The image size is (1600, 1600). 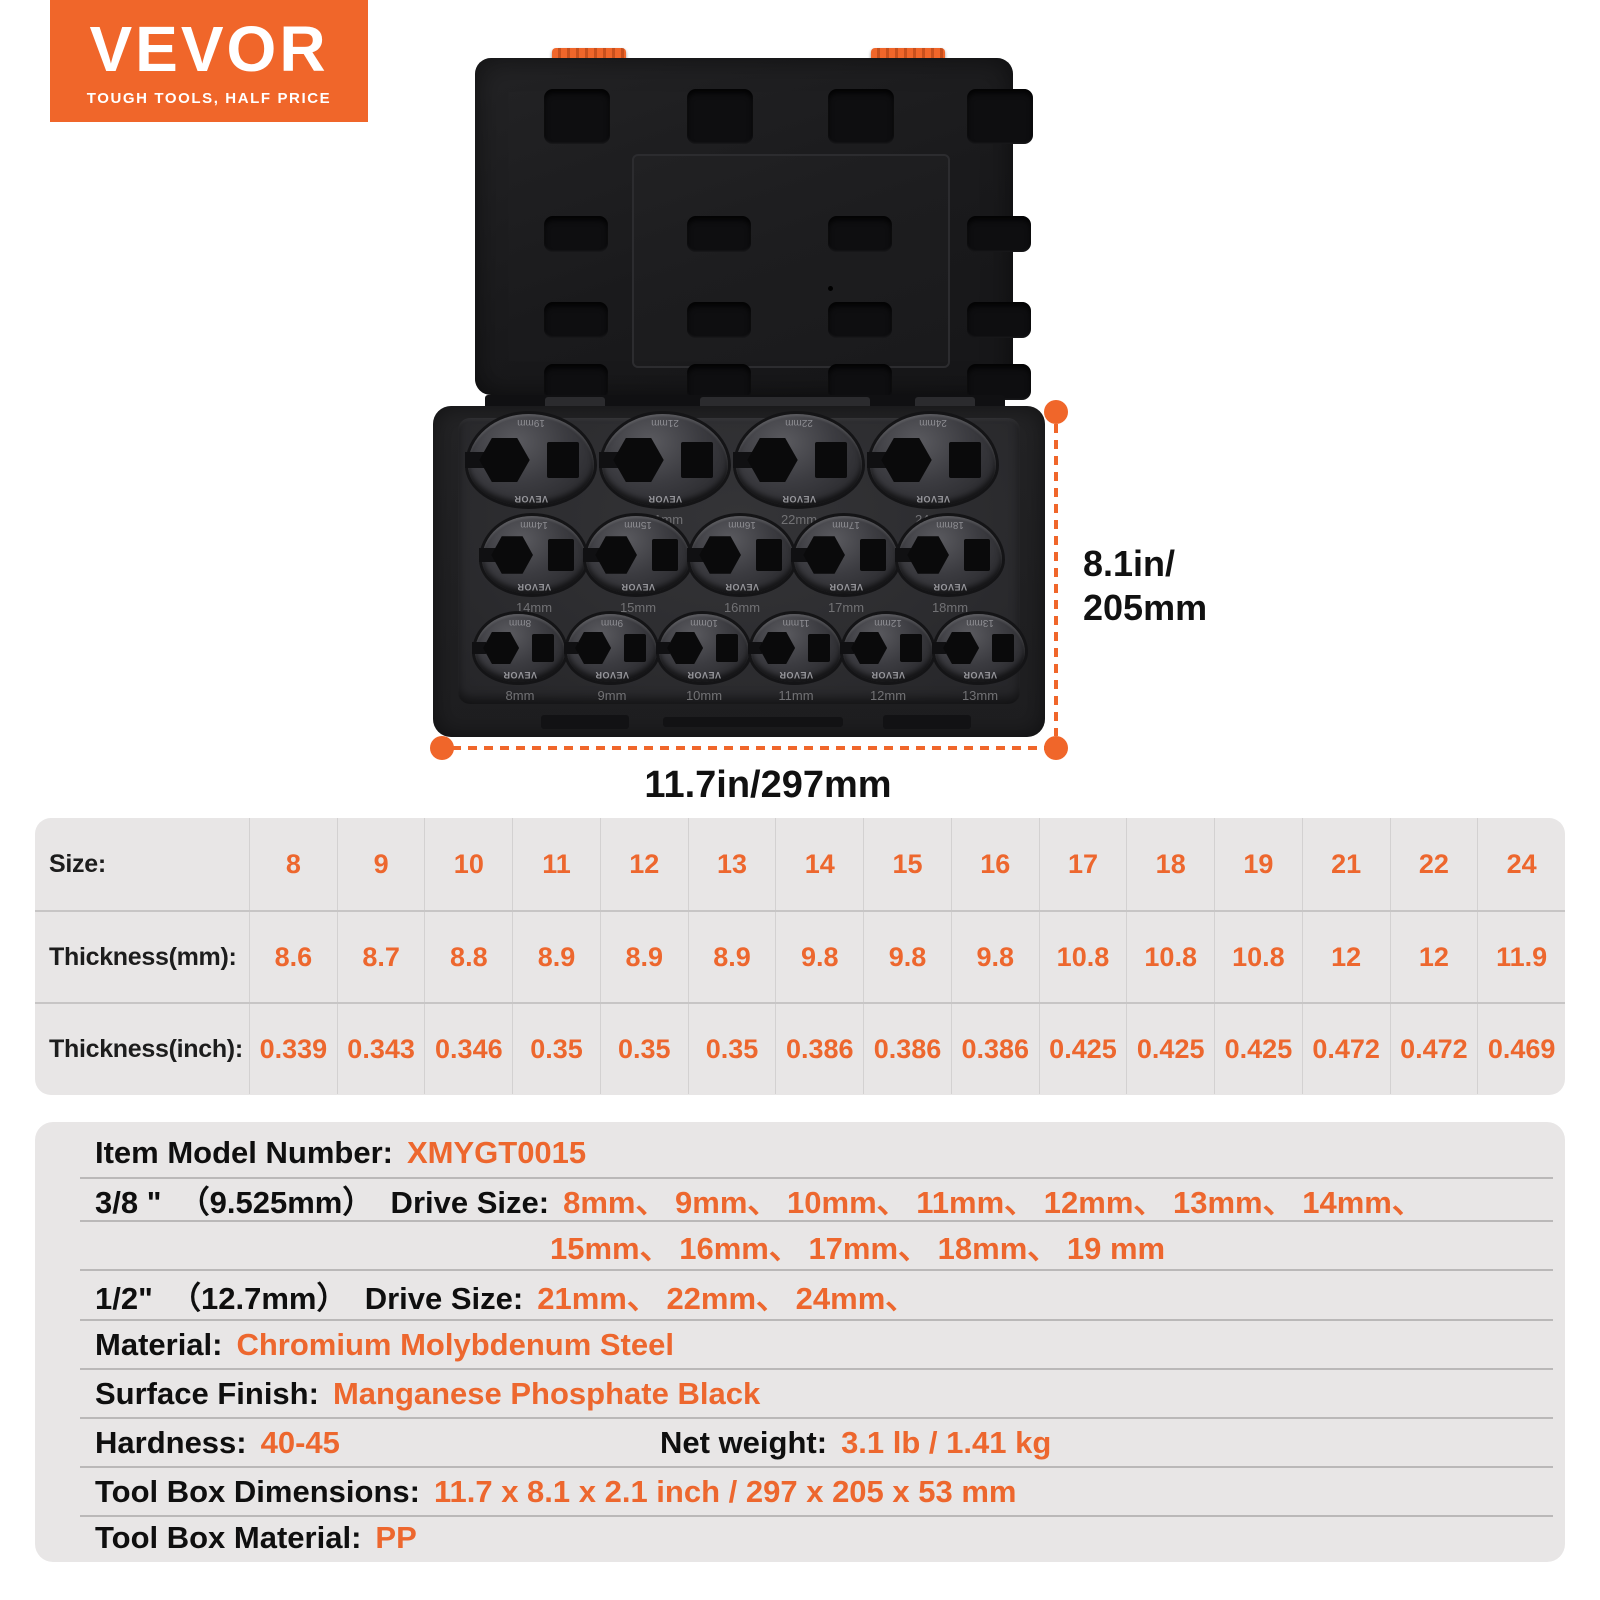 What do you see at coordinates (244, 1152) in the screenshot?
I see `model-label: Item Model Number:` at bounding box center [244, 1152].